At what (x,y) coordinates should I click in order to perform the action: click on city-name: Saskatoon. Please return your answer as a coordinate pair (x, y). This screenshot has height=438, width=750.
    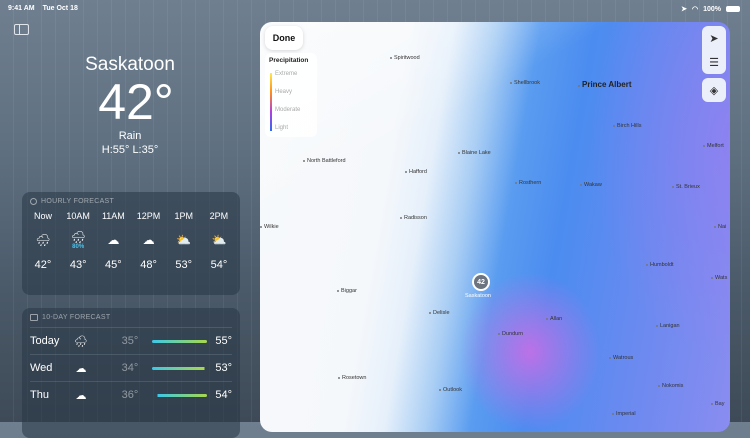
    Looking at the image, I should click on (130, 64).